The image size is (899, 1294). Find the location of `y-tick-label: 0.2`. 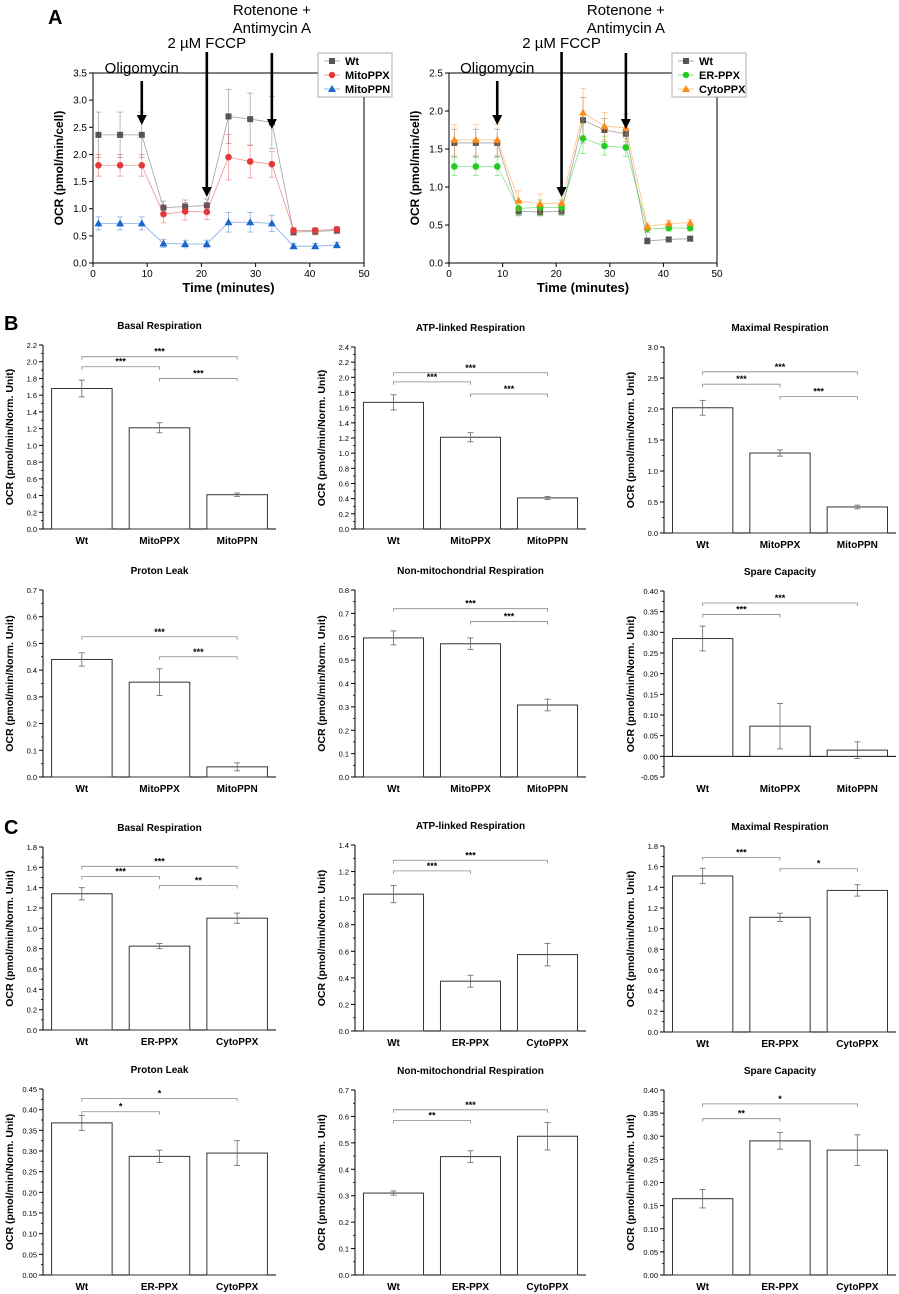

y-tick-label: 0.2 is located at coordinates (344, 1222).